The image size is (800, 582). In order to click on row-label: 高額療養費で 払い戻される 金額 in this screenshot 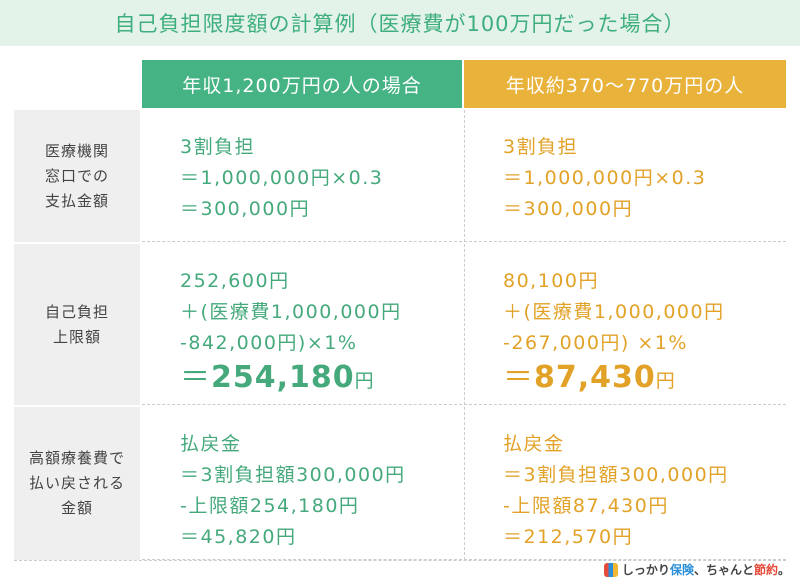, I will do `click(77, 483)`.